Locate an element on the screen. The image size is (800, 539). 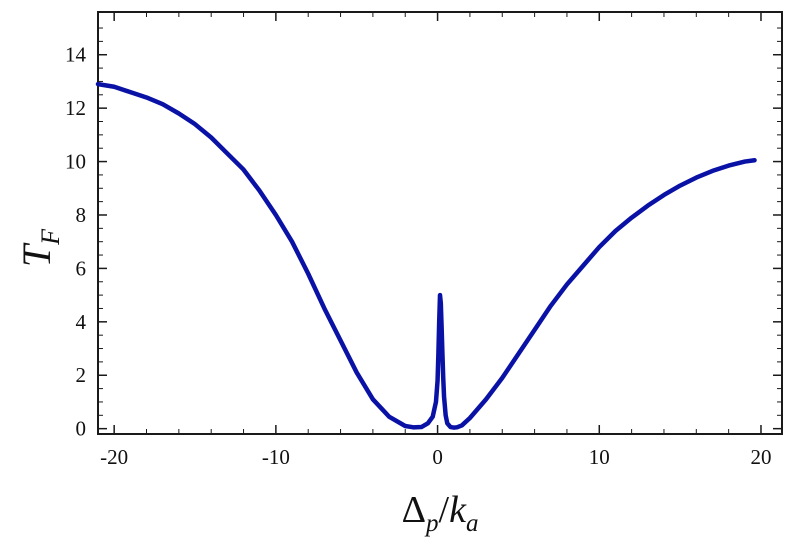
x-tick-labels: -20 -10 0 10 20 is located at coordinates (435, 457).